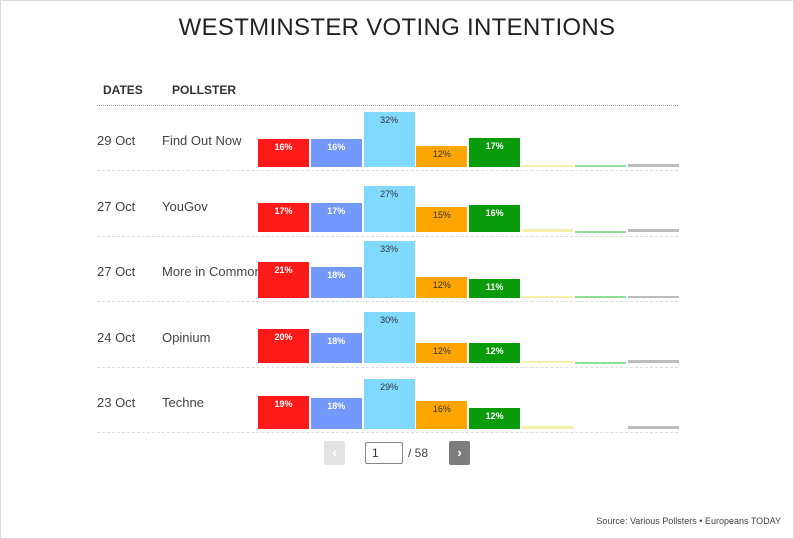 This screenshot has height=539, width=794. What do you see at coordinates (202, 140) in the screenshot?
I see `pollster-name: Find Out Now` at bounding box center [202, 140].